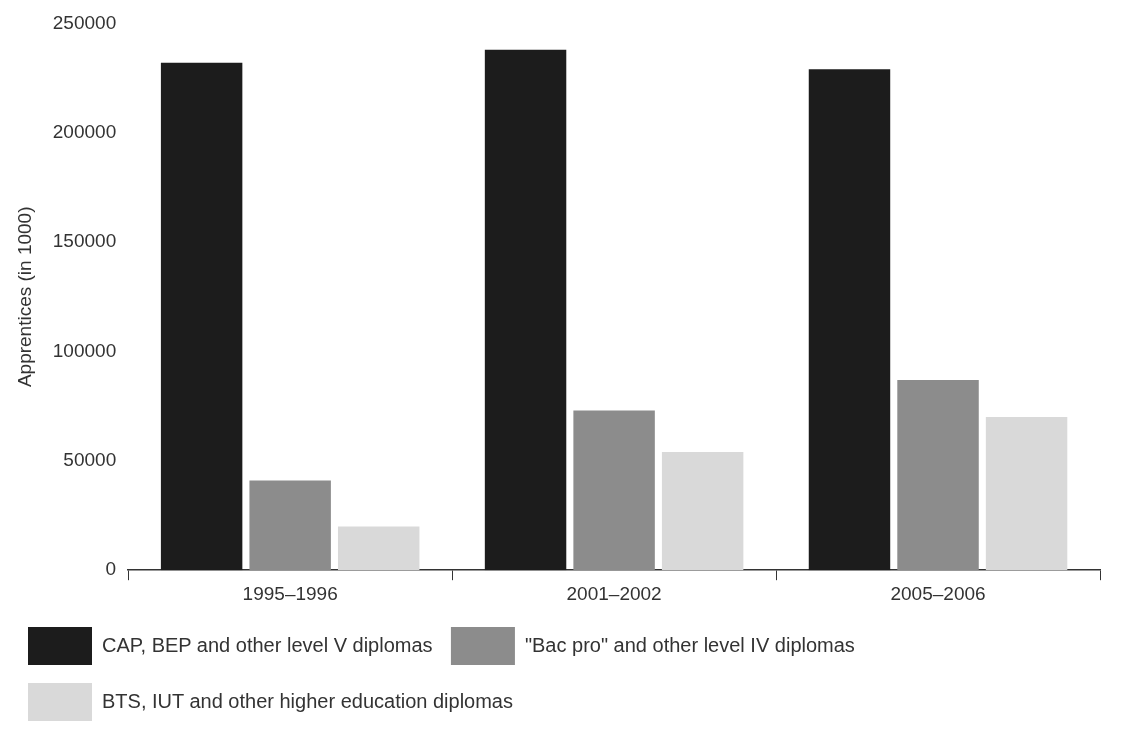 This screenshot has height=741, width=1125. Describe the element at coordinates (84, 131) in the screenshot. I see `y-tick-label: 200000` at that location.